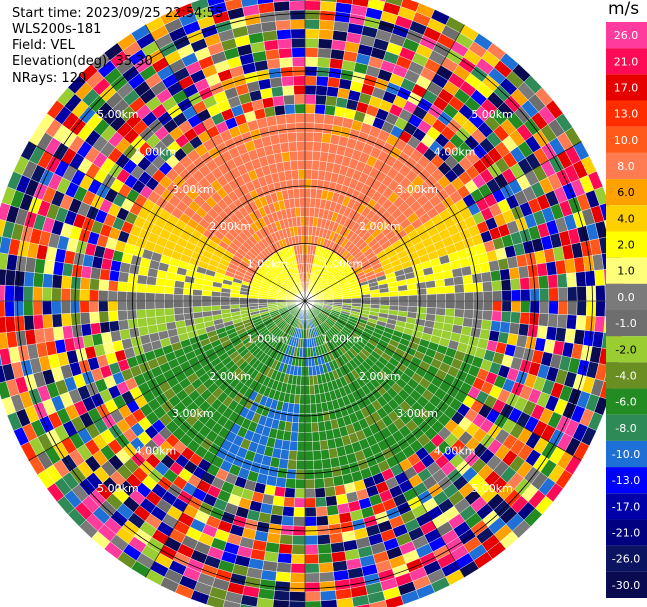  Describe the element at coordinates (626, 35) in the screenshot. I see `colorbar-tick-label: 26.0` at that location.